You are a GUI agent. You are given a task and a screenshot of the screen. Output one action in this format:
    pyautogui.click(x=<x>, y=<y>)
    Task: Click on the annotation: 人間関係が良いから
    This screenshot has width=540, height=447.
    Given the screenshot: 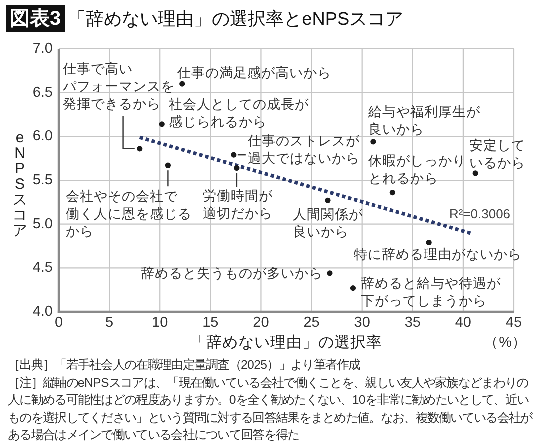 What is the action you would take?
    pyautogui.click(x=328, y=223)
    